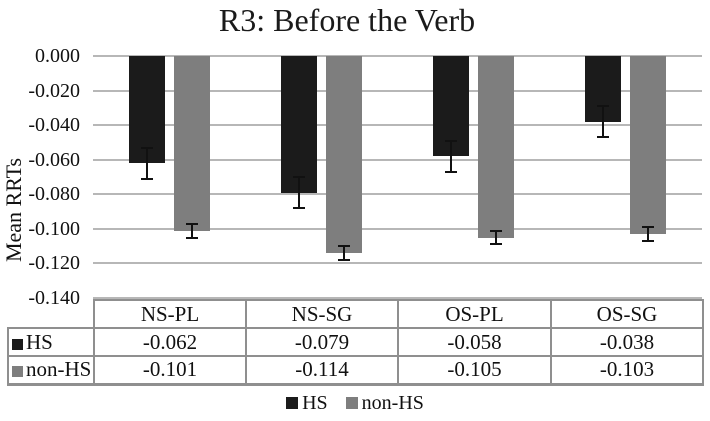 This screenshot has height=421, width=710. I want to click on y-axis-tick-label: 0.000, so click(57, 56).